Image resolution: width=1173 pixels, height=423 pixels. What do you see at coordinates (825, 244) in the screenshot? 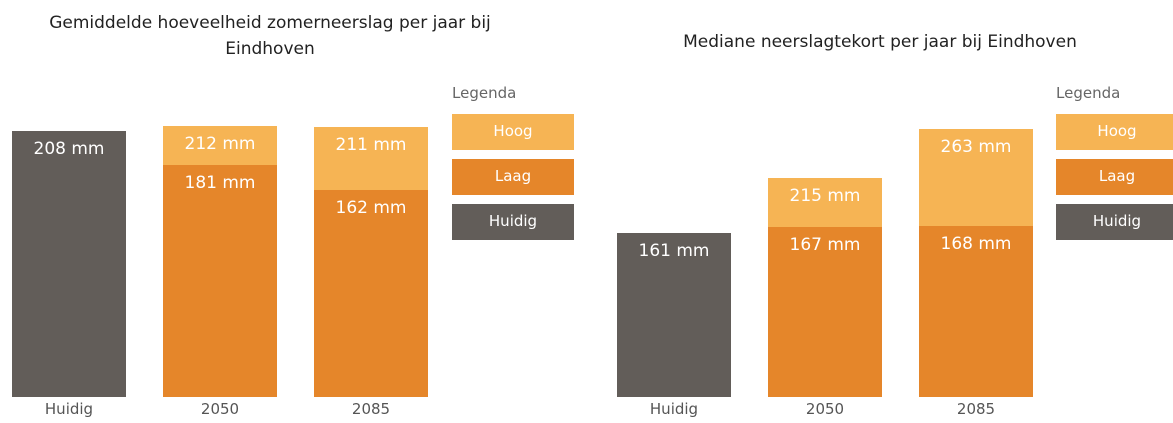
I see `value-label: 167 mm` at bounding box center [825, 244].